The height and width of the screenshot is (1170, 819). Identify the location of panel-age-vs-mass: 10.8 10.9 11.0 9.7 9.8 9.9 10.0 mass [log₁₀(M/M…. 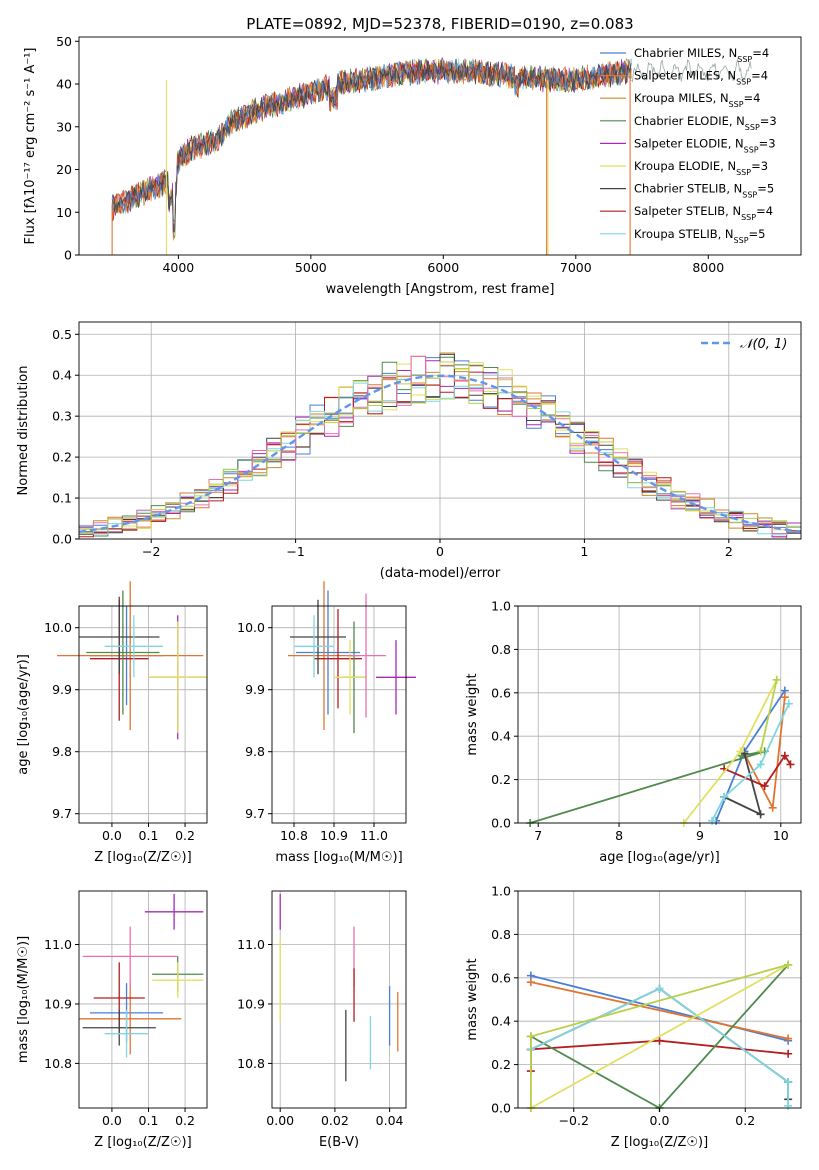
(326, 723).